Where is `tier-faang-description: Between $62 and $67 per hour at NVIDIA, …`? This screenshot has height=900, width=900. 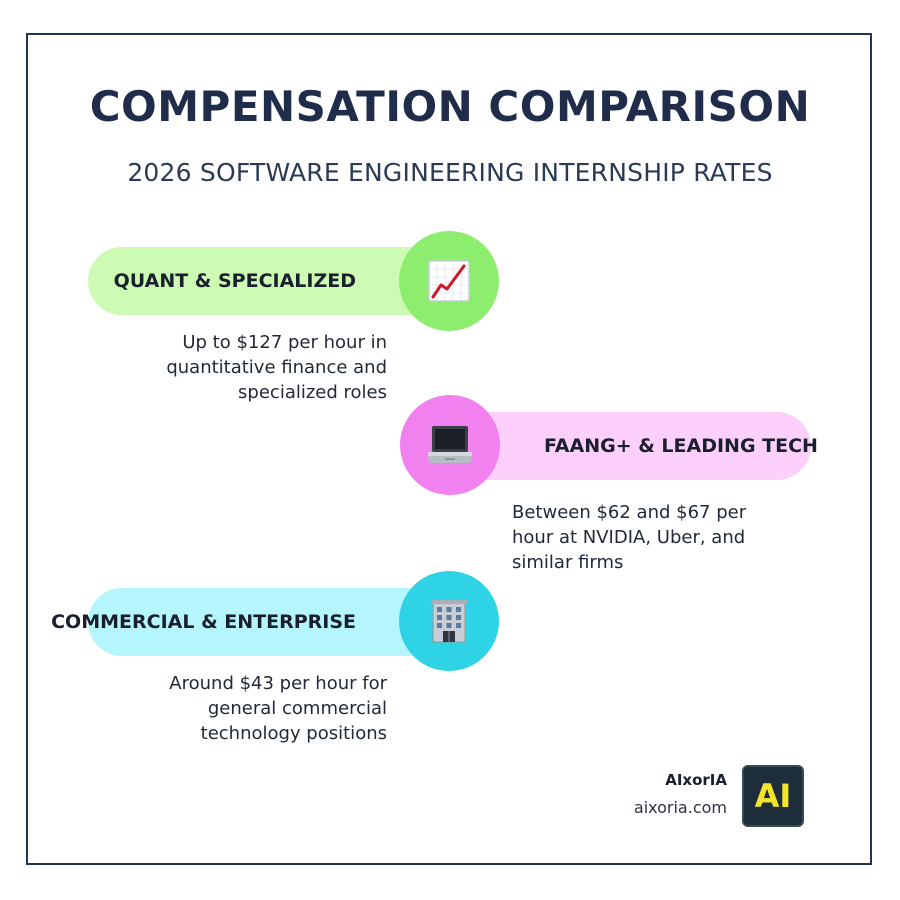 tier-faang-description: Between $62 and $67 per hour at NVIDIA, … is located at coordinates (629, 537).